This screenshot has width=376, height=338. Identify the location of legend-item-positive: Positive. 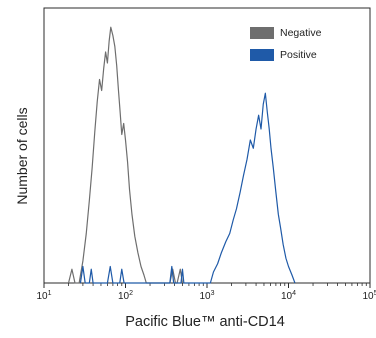
(285, 55).